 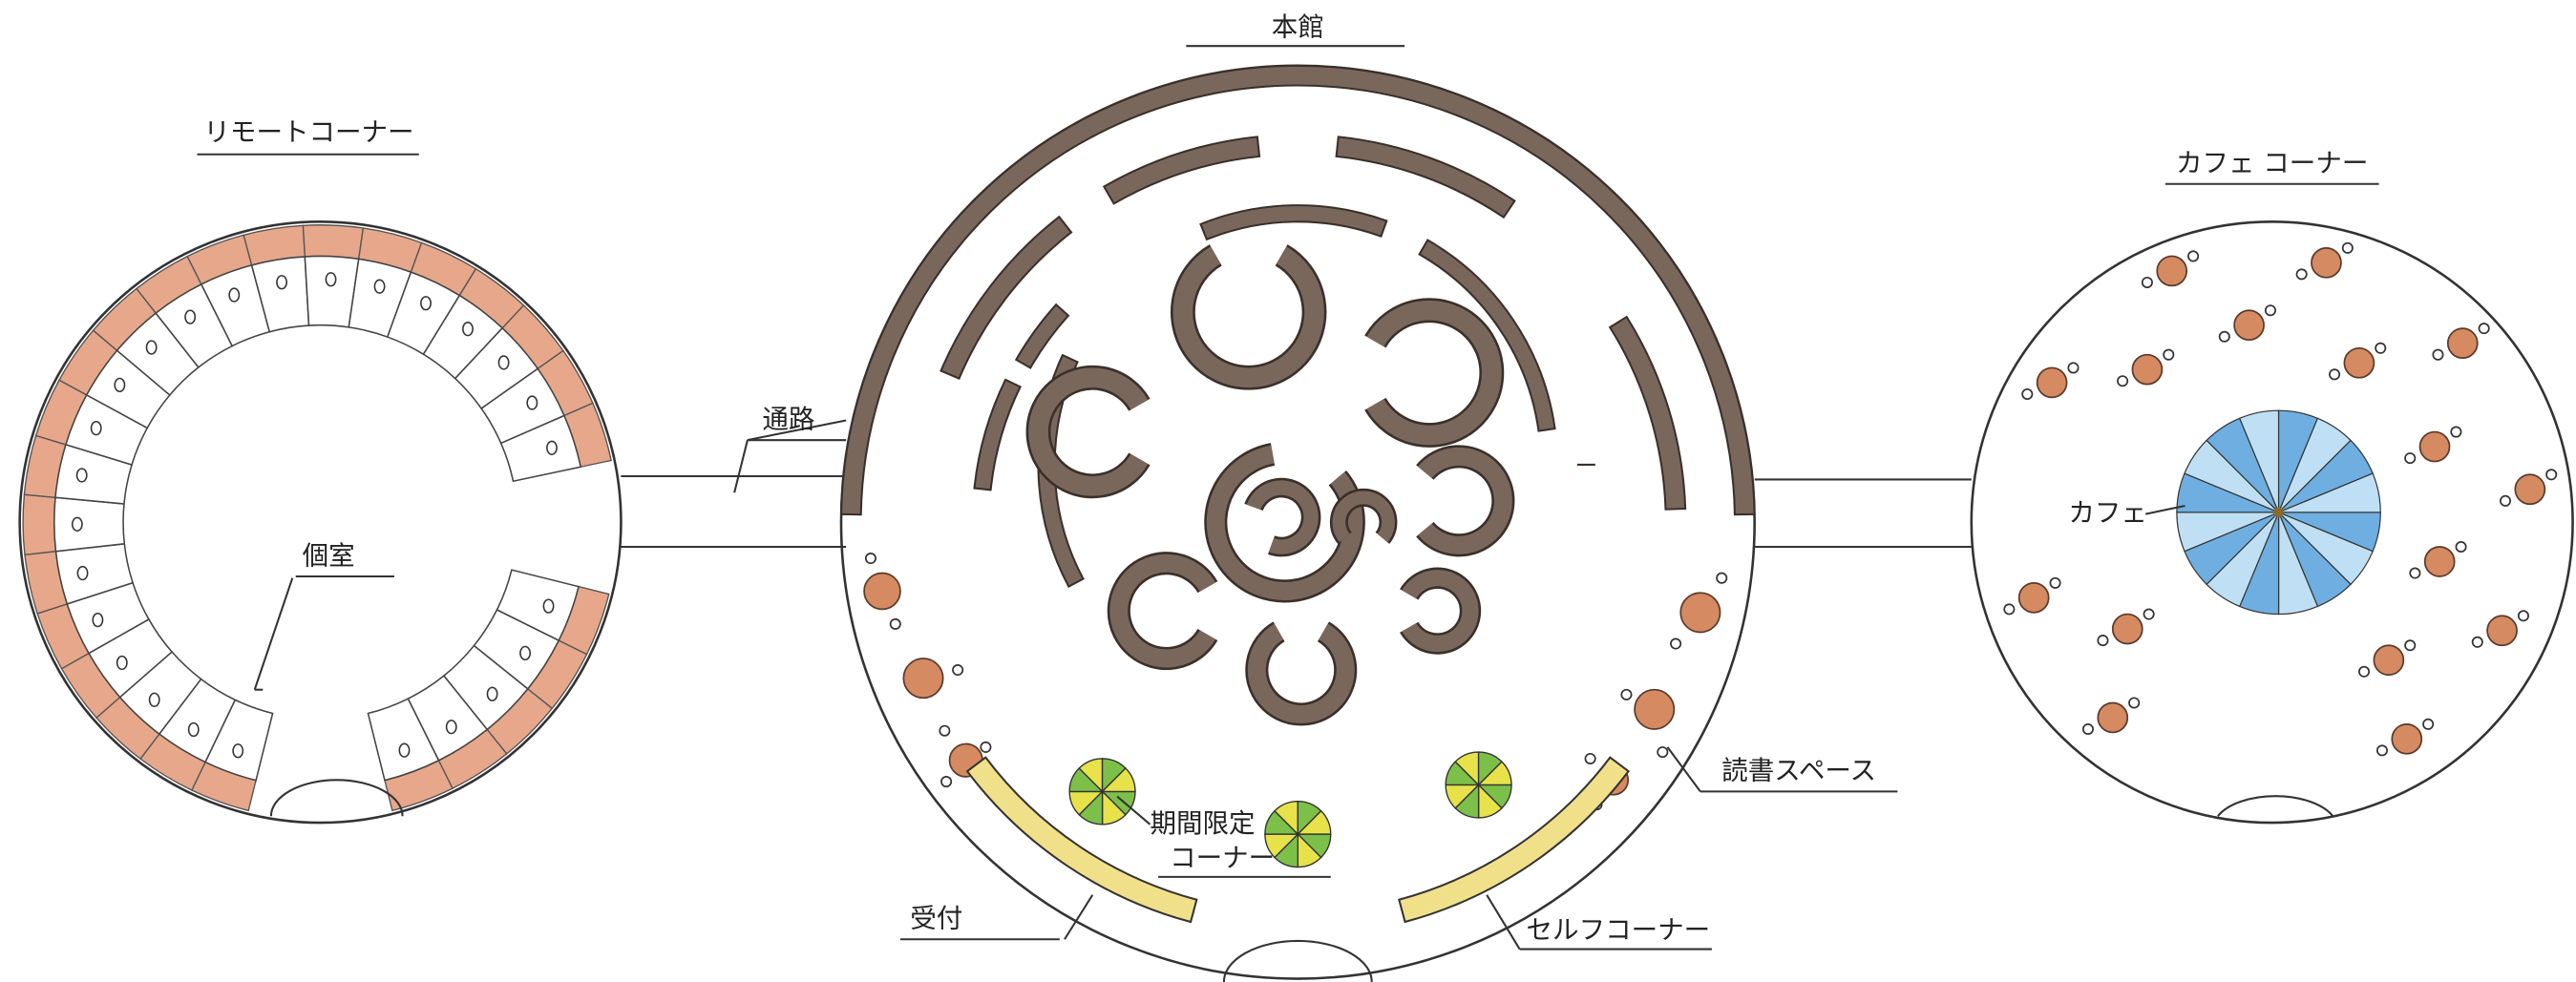 What do you see at coordinates (2107, 513) in the screenshot?
I see `cafe-label: カフェ` at bounding box center [2107, 513].